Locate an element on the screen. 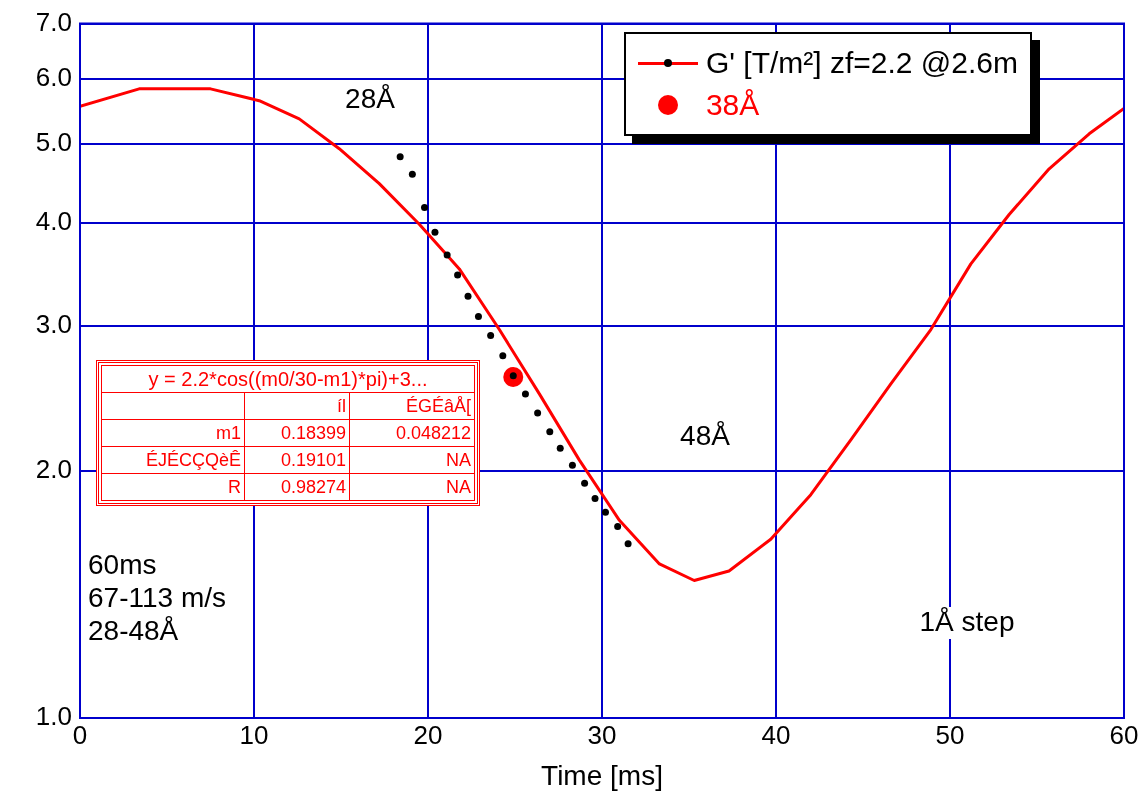 Image resolution: width=1144 pixels, height=798 pixels. annotation: ÉJÉCÇQèÊ is located at coordinates (173, 460).